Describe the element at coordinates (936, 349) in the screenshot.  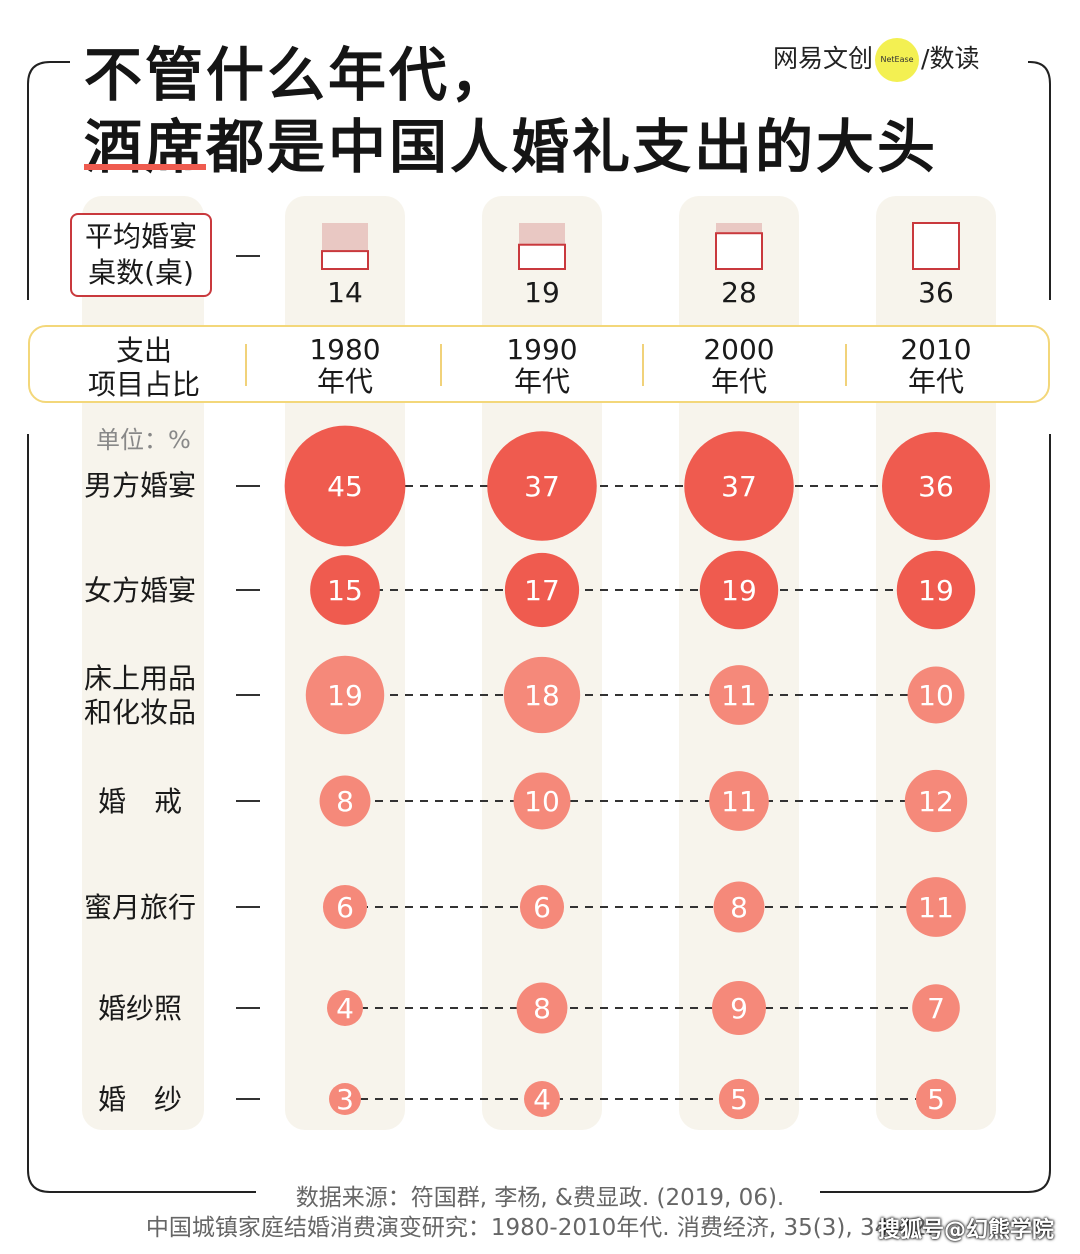
I see `era-year: 2010` at that location.